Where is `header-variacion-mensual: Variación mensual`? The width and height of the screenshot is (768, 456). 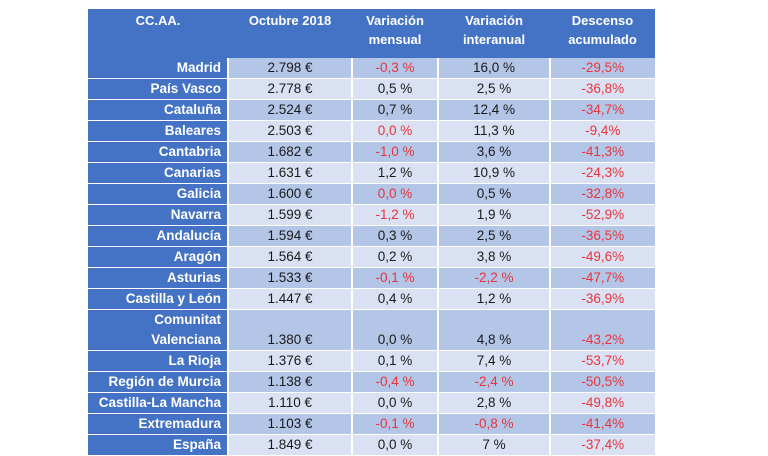
header-variacion-mensual: Variación mensual is located at coordinates (395, 33).